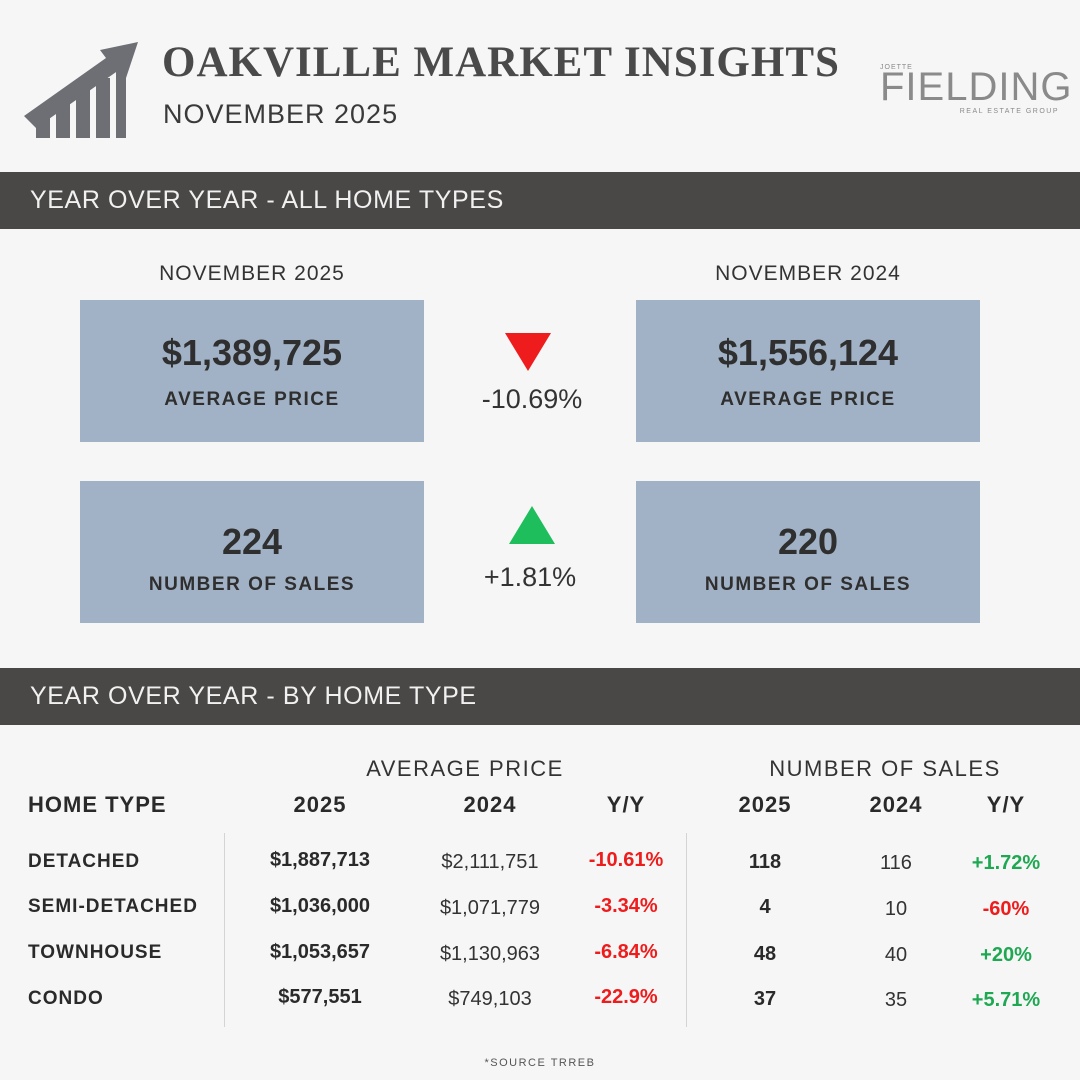  What do you see at coordinates (490, 804) in the screenshot?
I see `column-header-price-2024: 2024` at bounding box center [490, 804].